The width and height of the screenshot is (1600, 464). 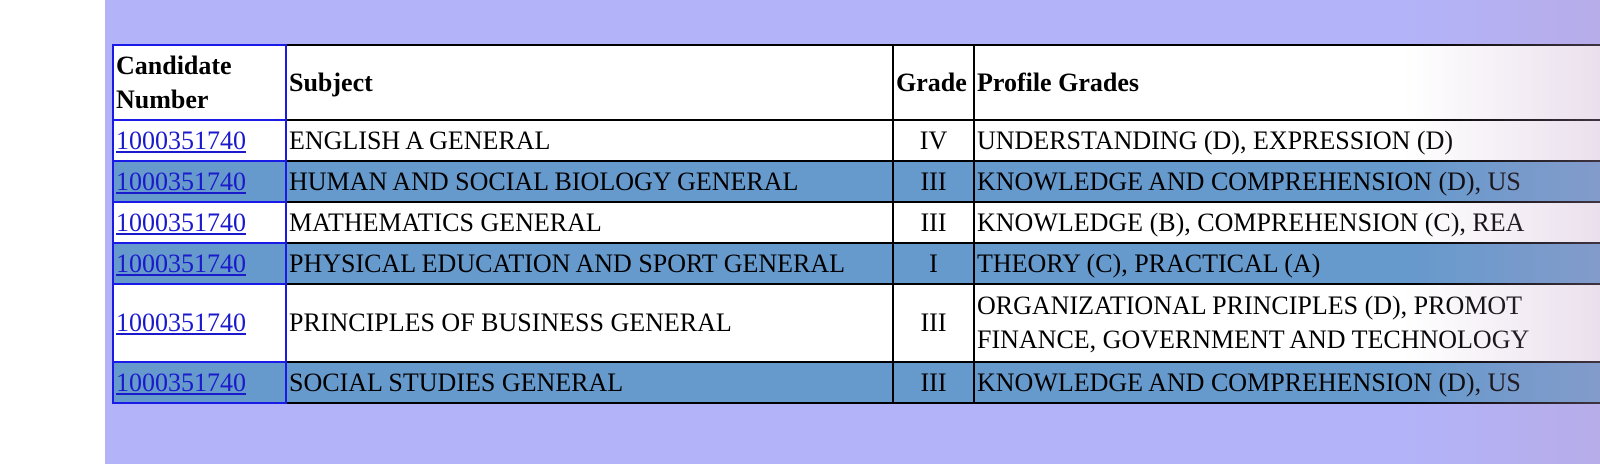 What do you see at coordinates (589, 181) in the screenshot?
I see `subject-cell: HUMAN AND SOCIAL BIOLOGY GENERAL` at bounding box center [589, 181].